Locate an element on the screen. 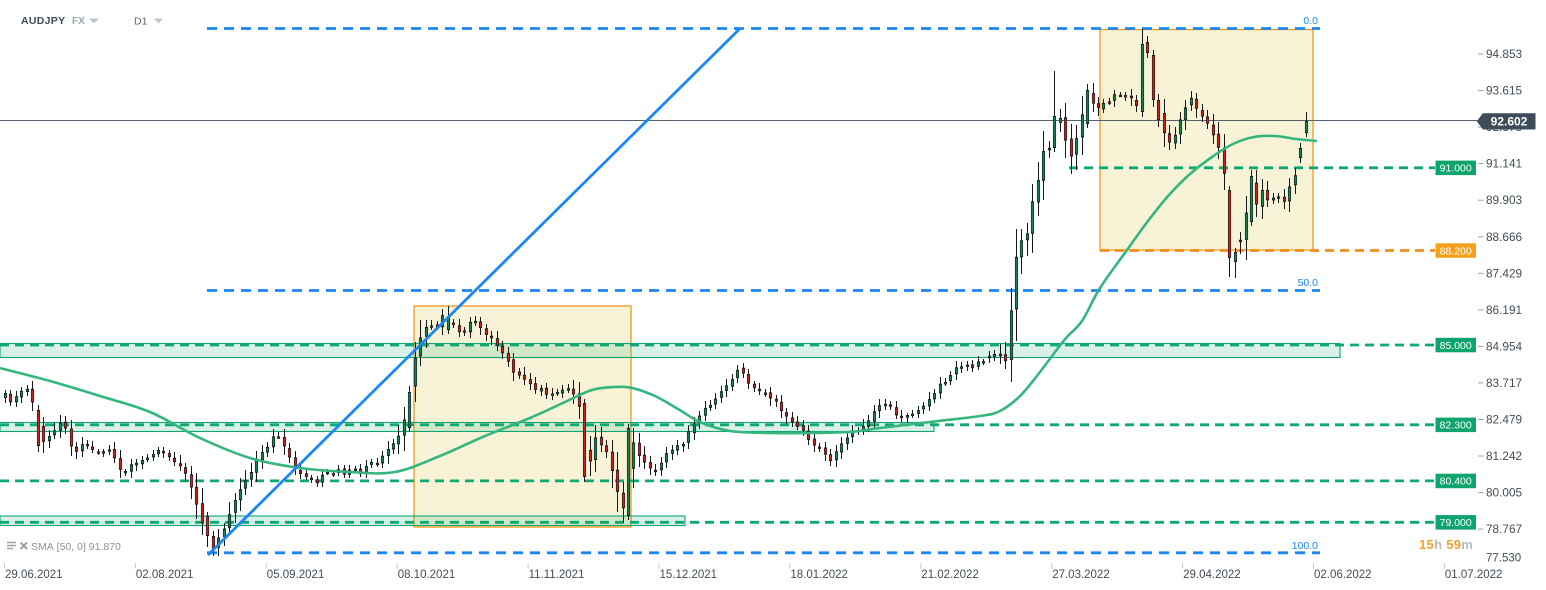 The image size is (1546, 590). svg-text: 83.717 is located at coordinates (1504, 383).